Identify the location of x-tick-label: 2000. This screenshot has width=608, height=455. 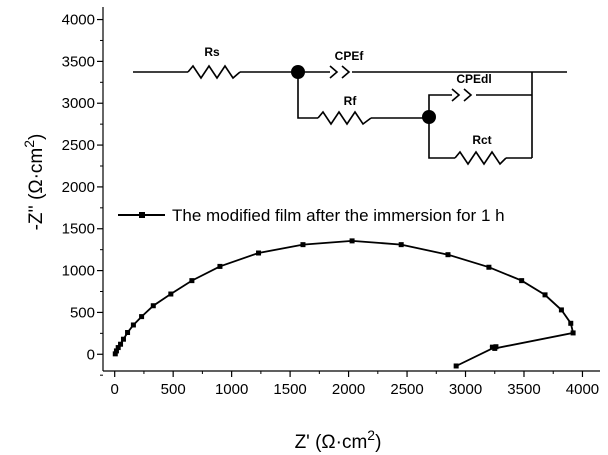
(348, 389).